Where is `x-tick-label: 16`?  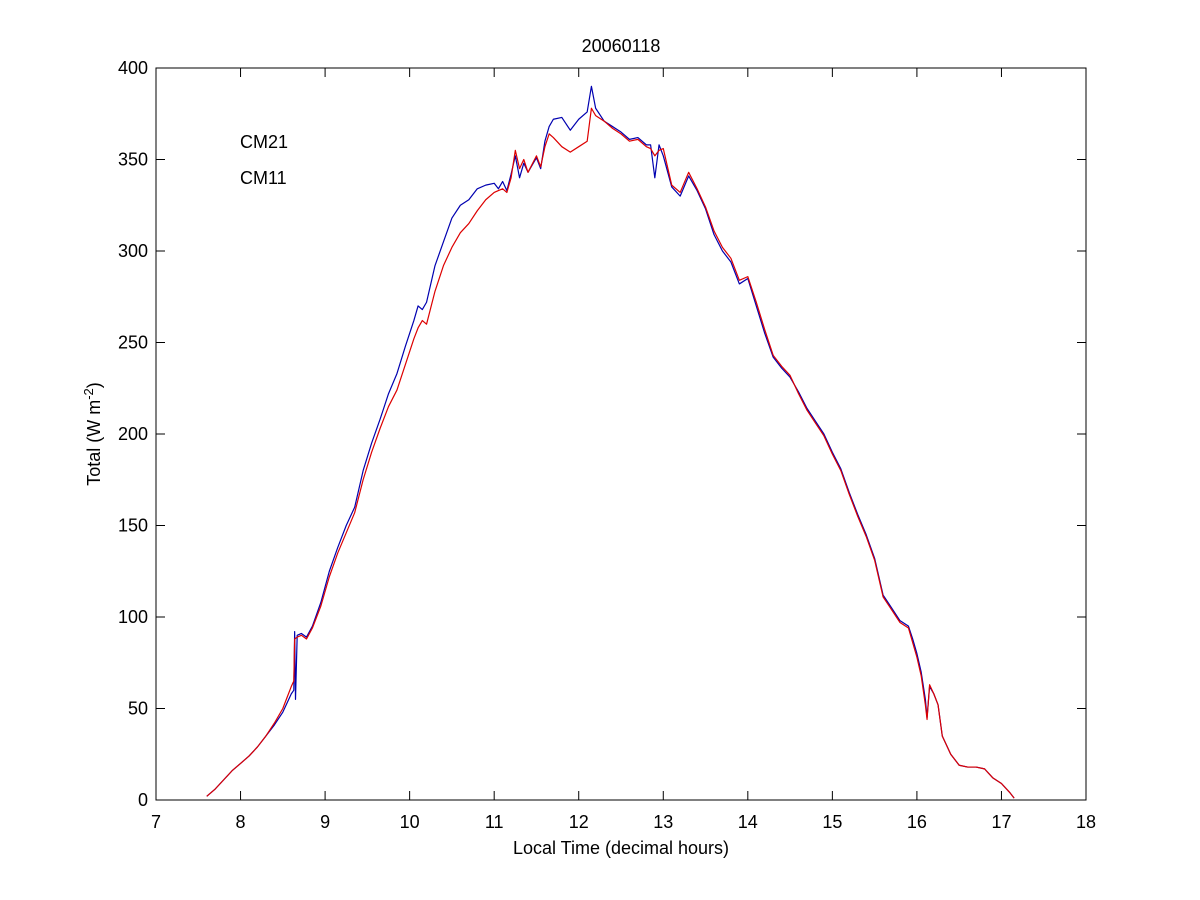
x-tick-label: 16 is located at coordinates (917, 822).